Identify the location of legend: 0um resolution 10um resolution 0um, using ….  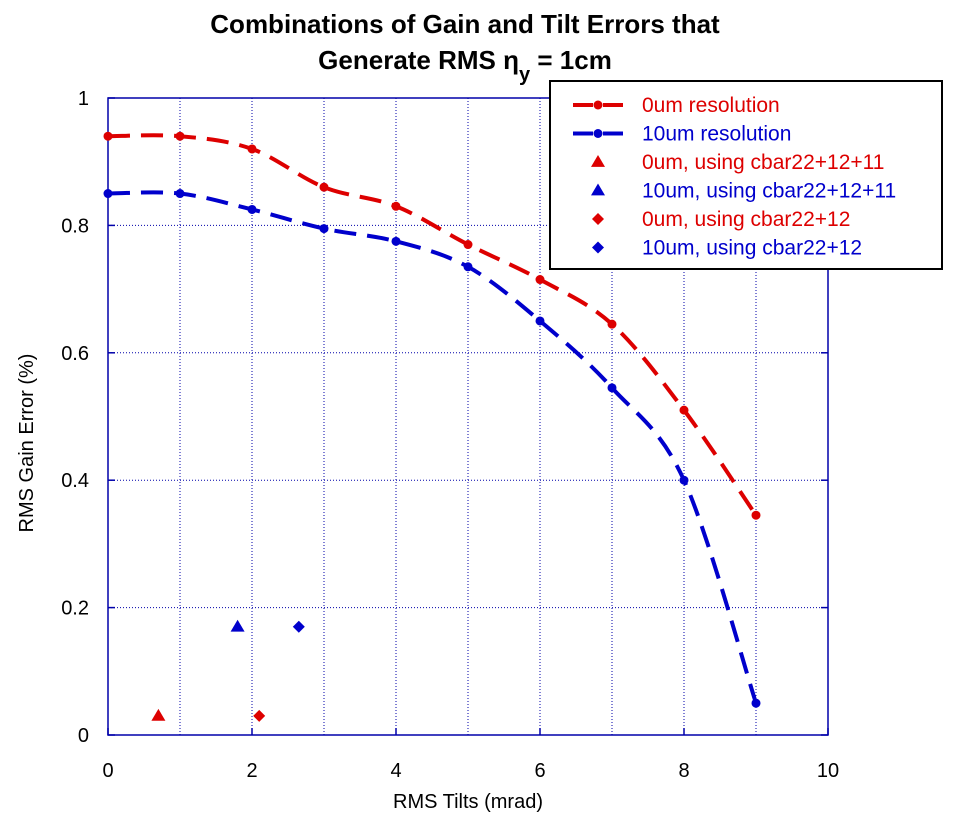
(746, 175).